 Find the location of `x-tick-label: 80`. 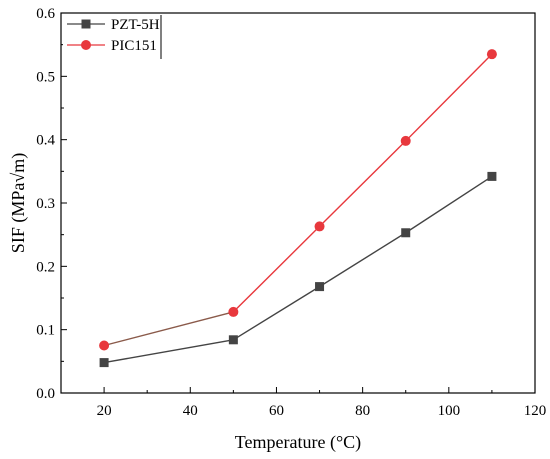

x-tick-label: 80 is located at coordinates (362, 411).